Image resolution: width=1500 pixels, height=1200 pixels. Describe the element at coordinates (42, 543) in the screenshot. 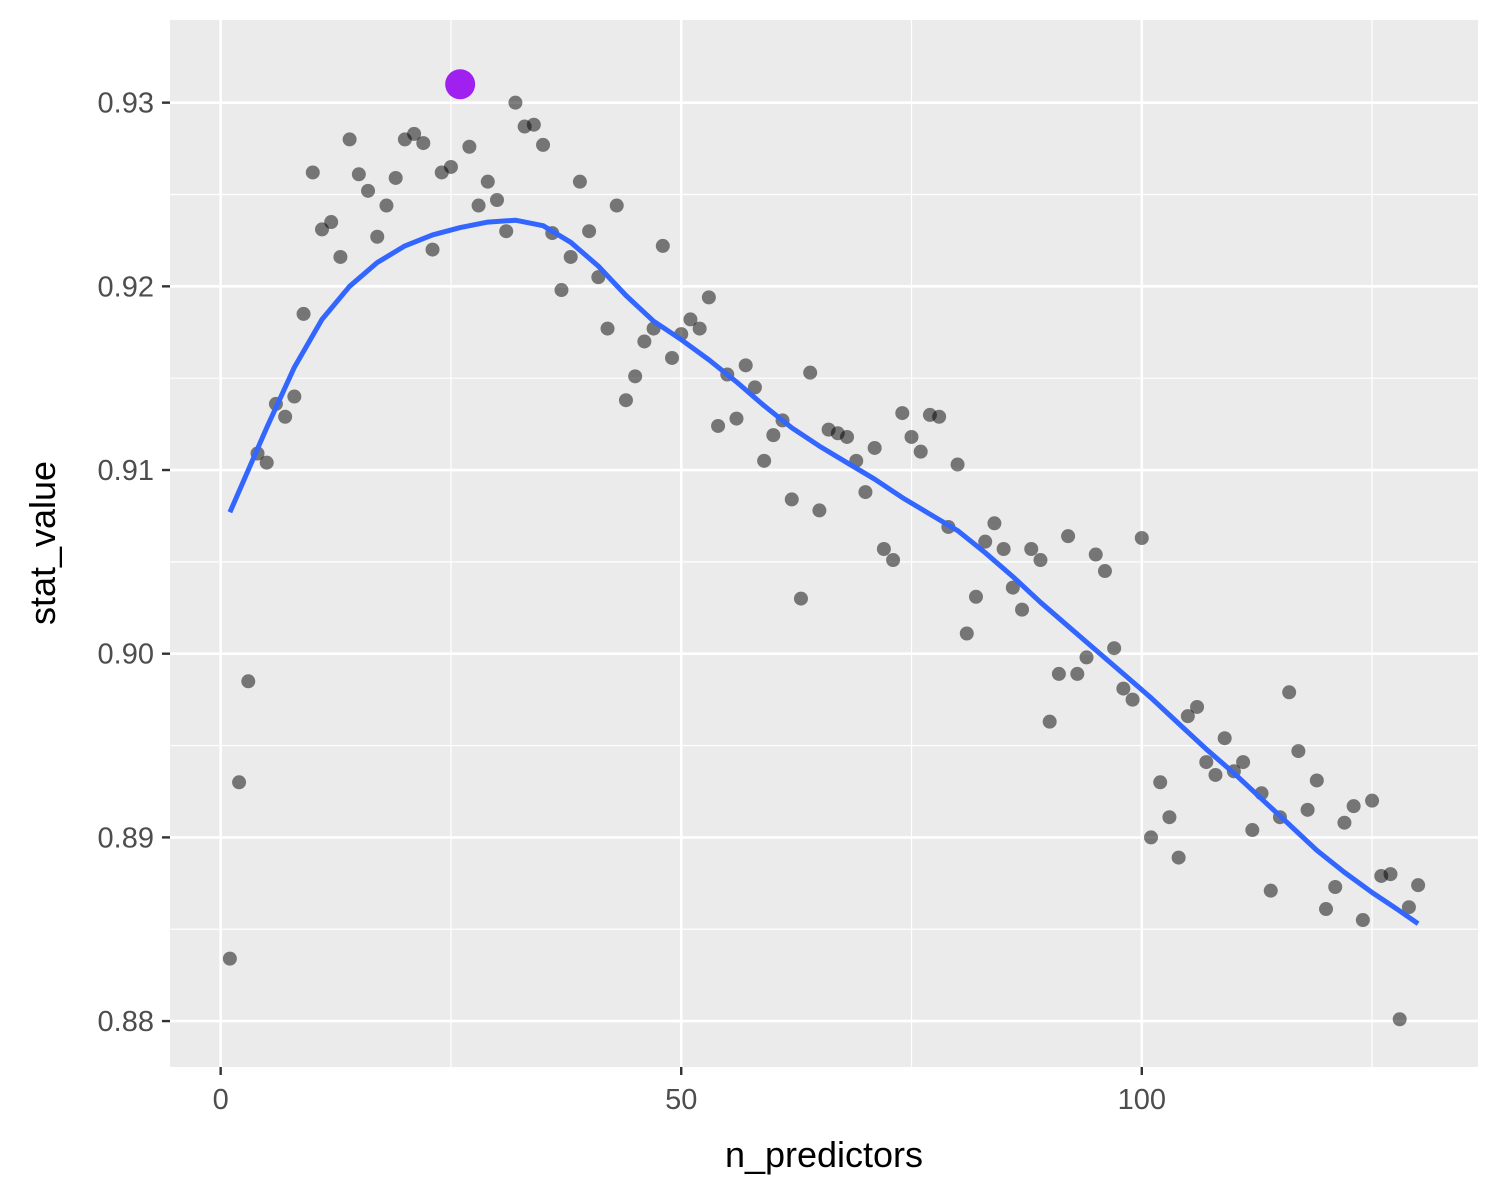

I see `y-axis-title: stat_value` at that location.